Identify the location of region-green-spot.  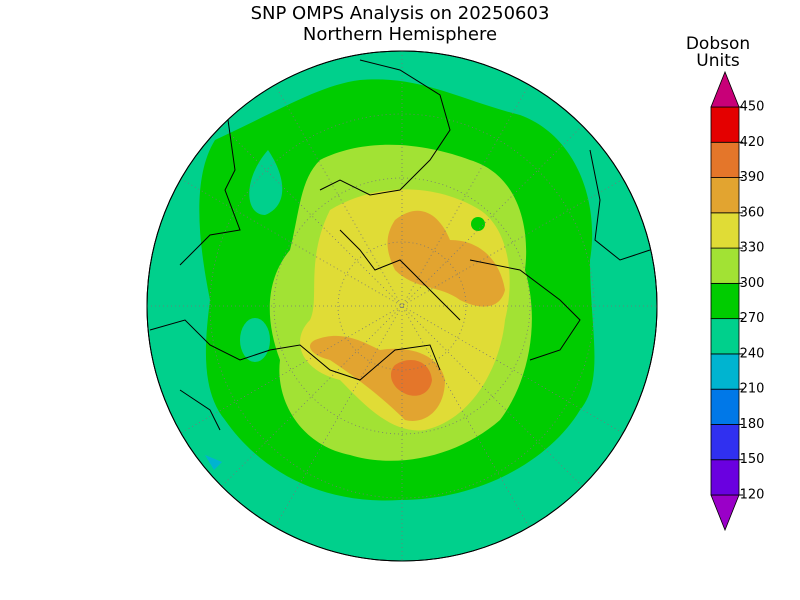
(478, 224).